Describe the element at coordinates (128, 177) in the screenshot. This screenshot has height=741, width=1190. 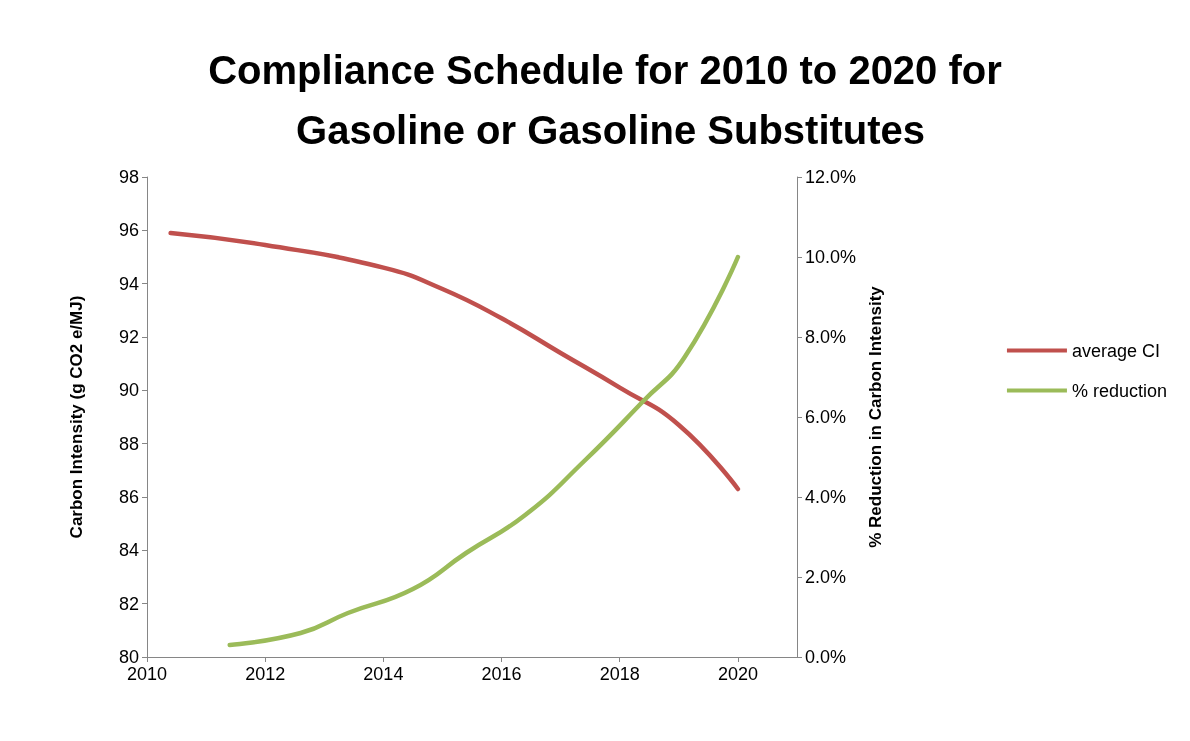
I see `y-tick-label: 98` at that location.